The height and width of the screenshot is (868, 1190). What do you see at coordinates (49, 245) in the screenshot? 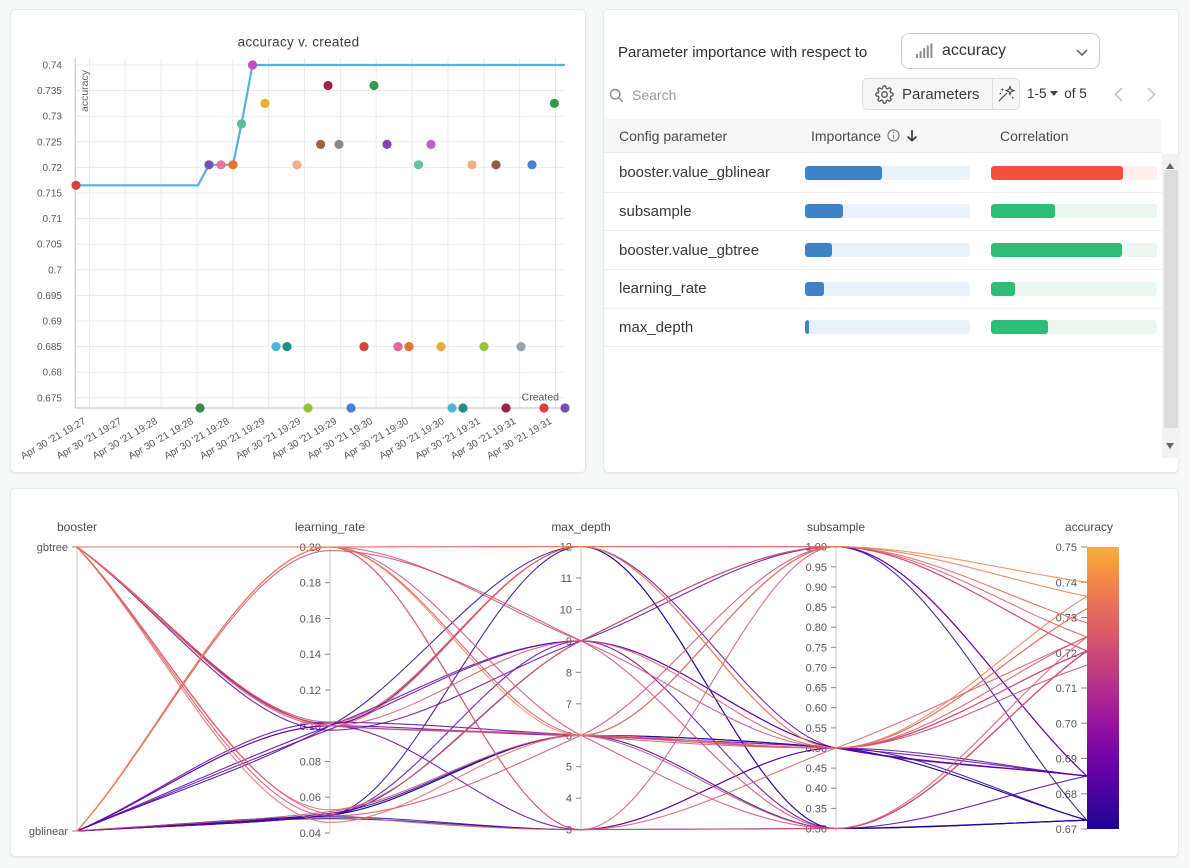
I see `svg-text: 0.705` at bounding box center [49, 245].